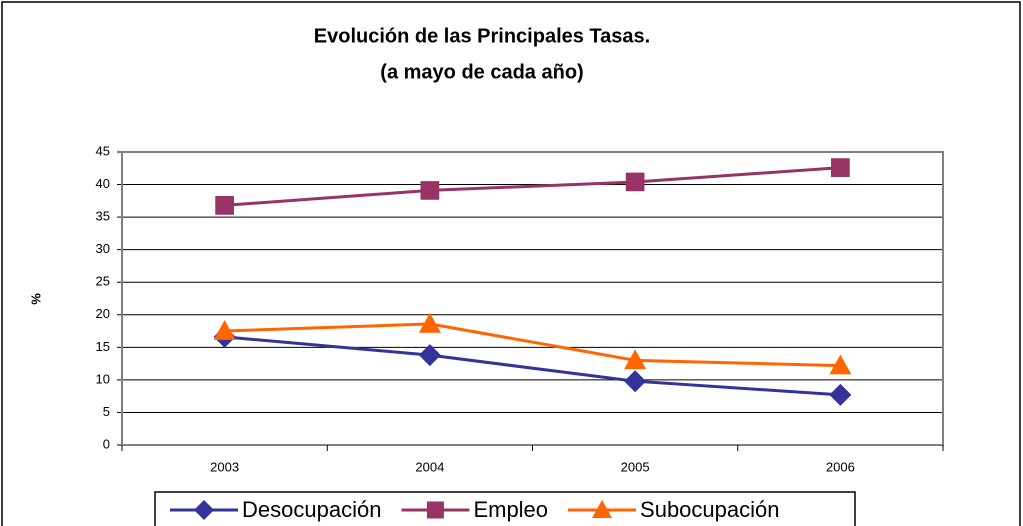 The height and width of the screenshot is (526, 1023). What do you see at coordinates (103, 313) in the screenshot?
I see `y-tick-label: 20` at bounding box center [103, 313].